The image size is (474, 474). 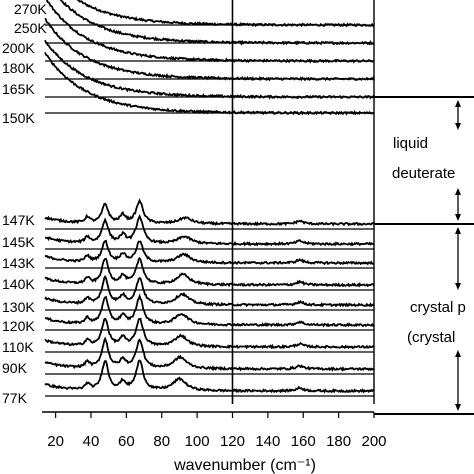 What do you see at coordinates (373, 441) in the screenshot?
I see `x-tick-label-200: 200` at bounding box center [373, 441].